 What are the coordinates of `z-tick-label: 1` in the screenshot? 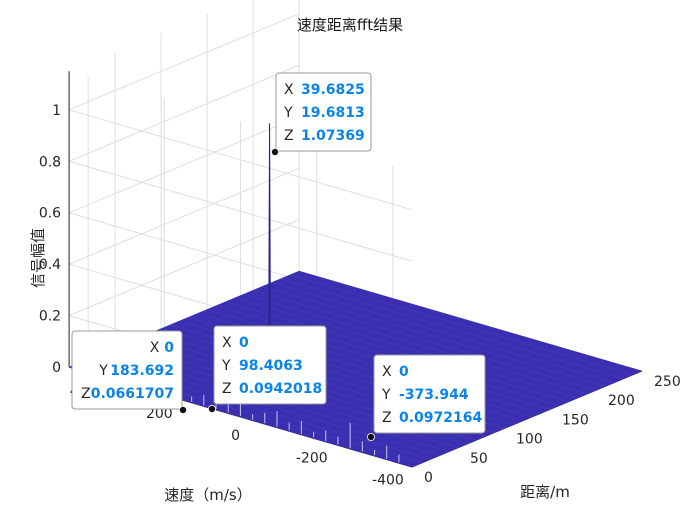 It's located at (56, 111).